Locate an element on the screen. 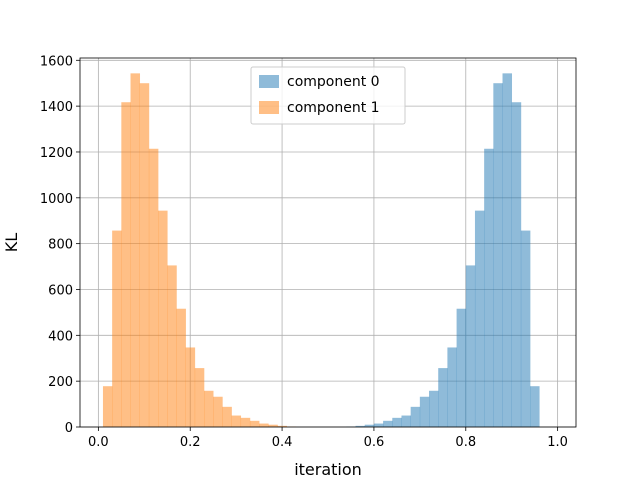  legend-box is located at coordinates (328, 95).